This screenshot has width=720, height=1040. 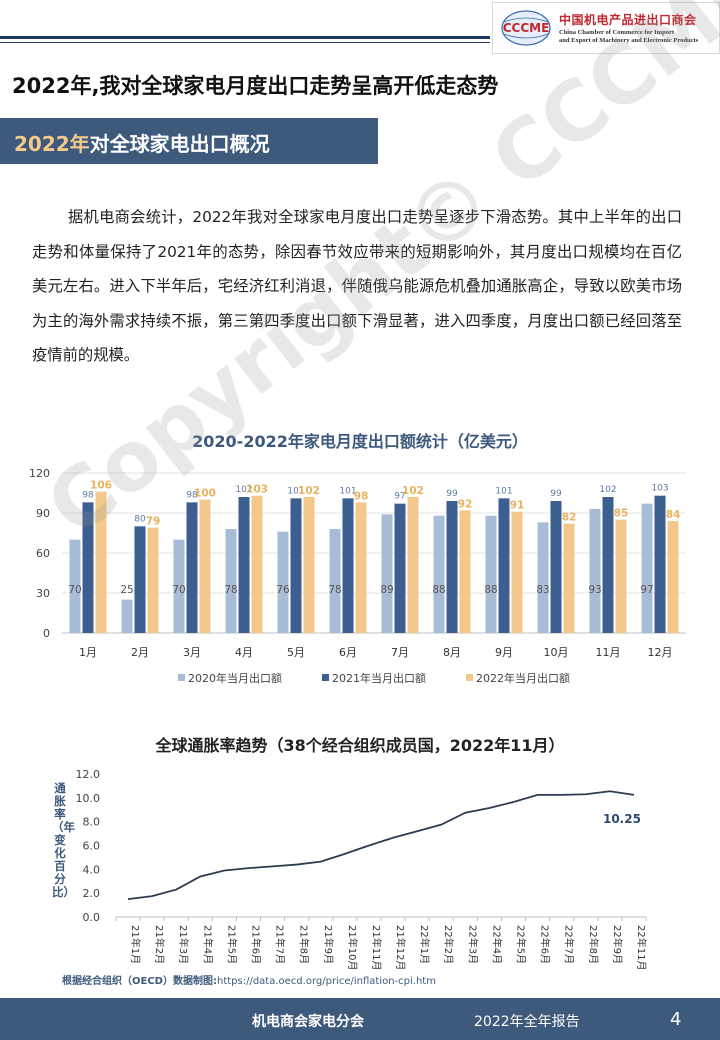 What do you see at coordinates (88, 798) in the screenshot?
I see `line-chart-y-tick: 10.0` at bounding box center [88, 798].